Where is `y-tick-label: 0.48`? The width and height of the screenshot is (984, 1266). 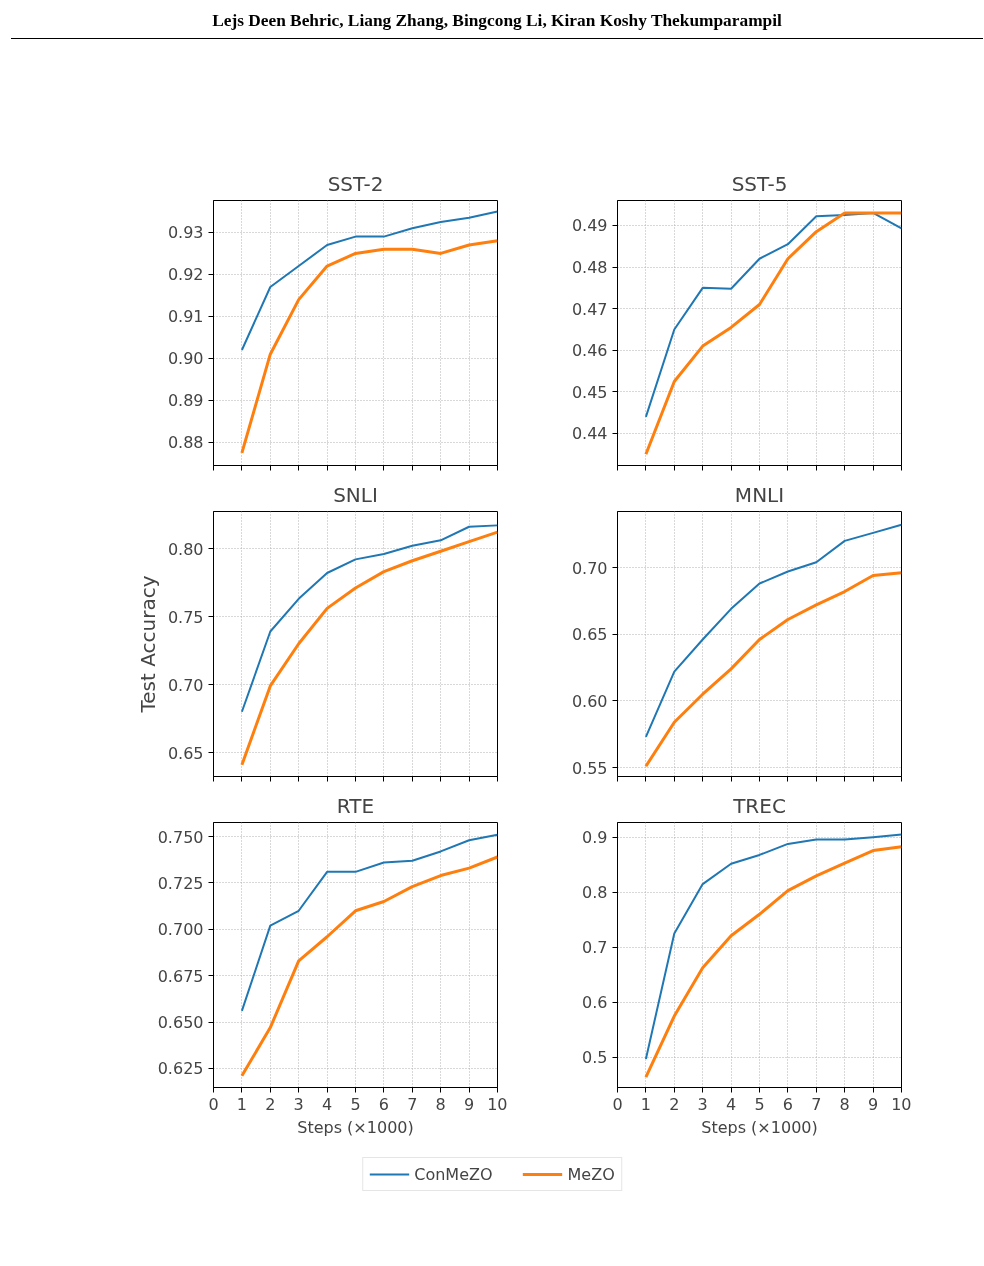
y-tick-label: 0.48 is located at coordinates (589, 268).